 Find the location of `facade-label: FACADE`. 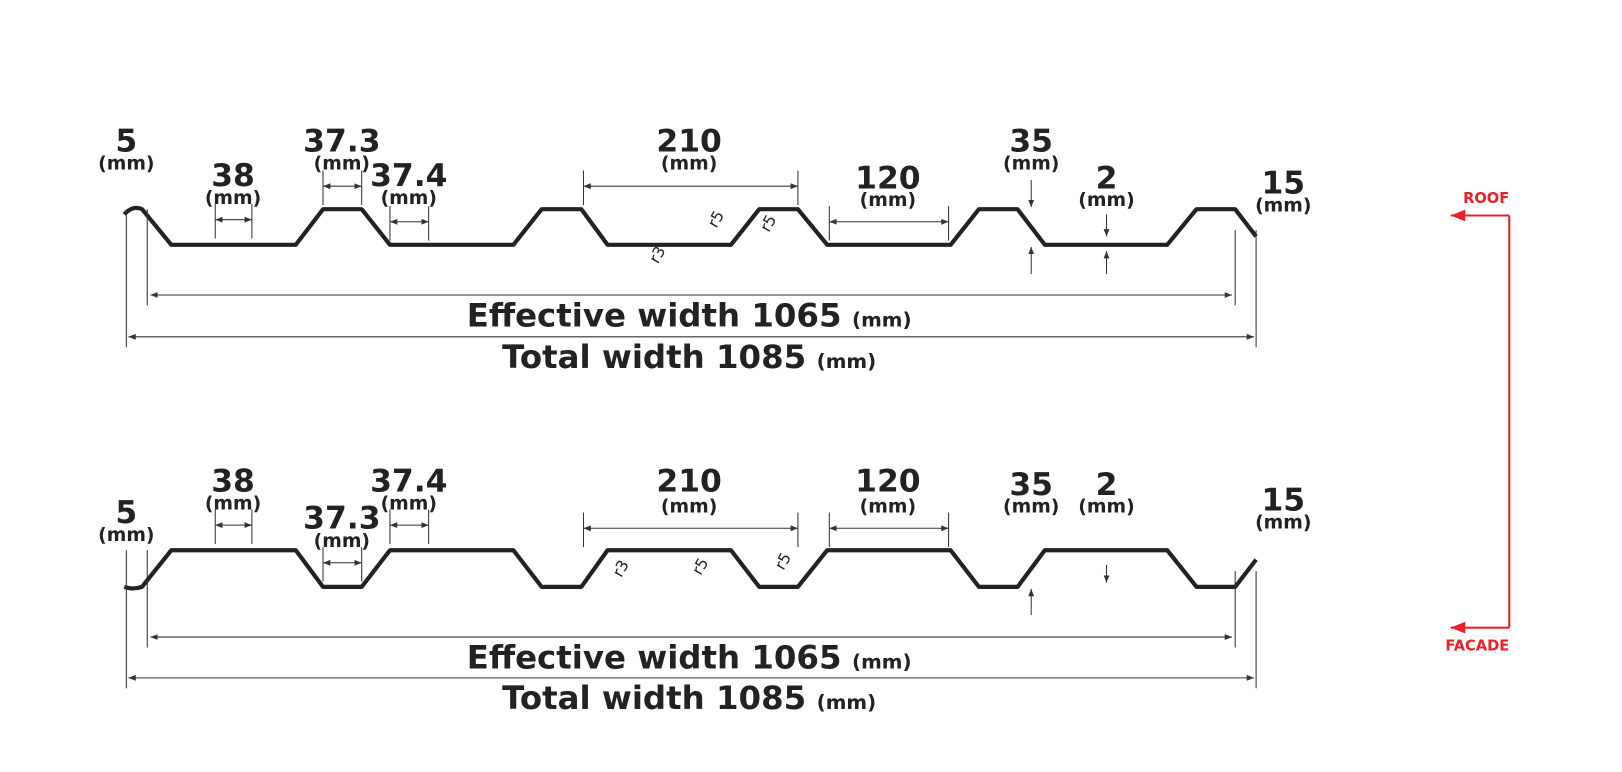

facade-label: FACADE is located at coordinates (1477, 646).